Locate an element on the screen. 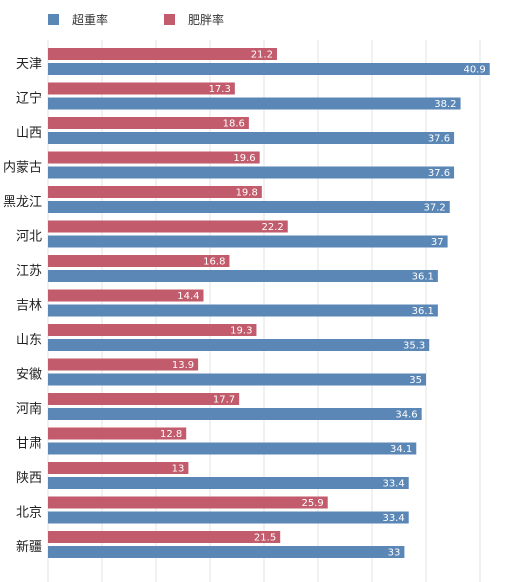  category-label: 陕西 is located at coordinates (29, 478).